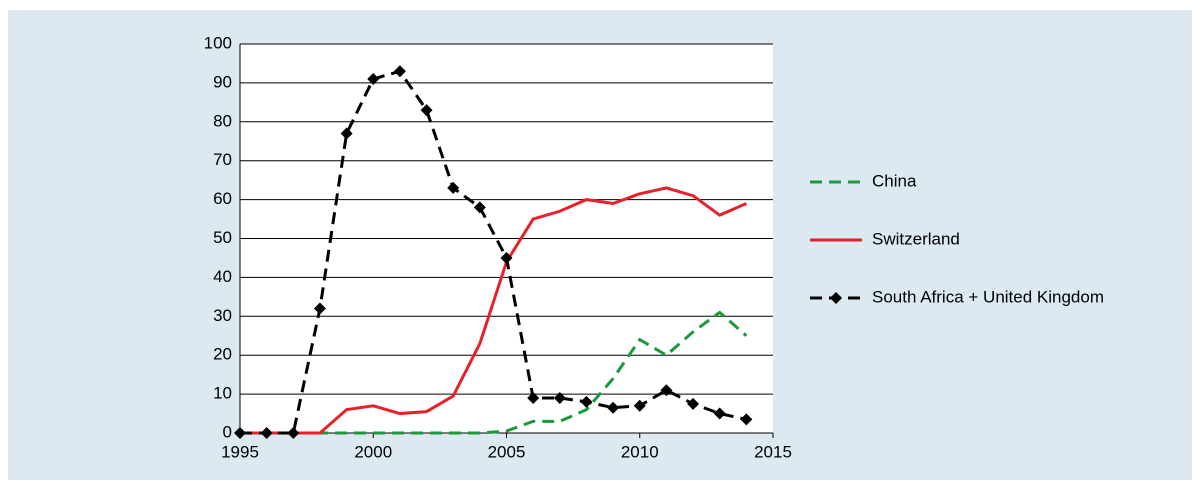 Image resolution: width=1202 pixels, height=489 pixels. I want to click on x-tick-label: 2010, so click(640, 451).